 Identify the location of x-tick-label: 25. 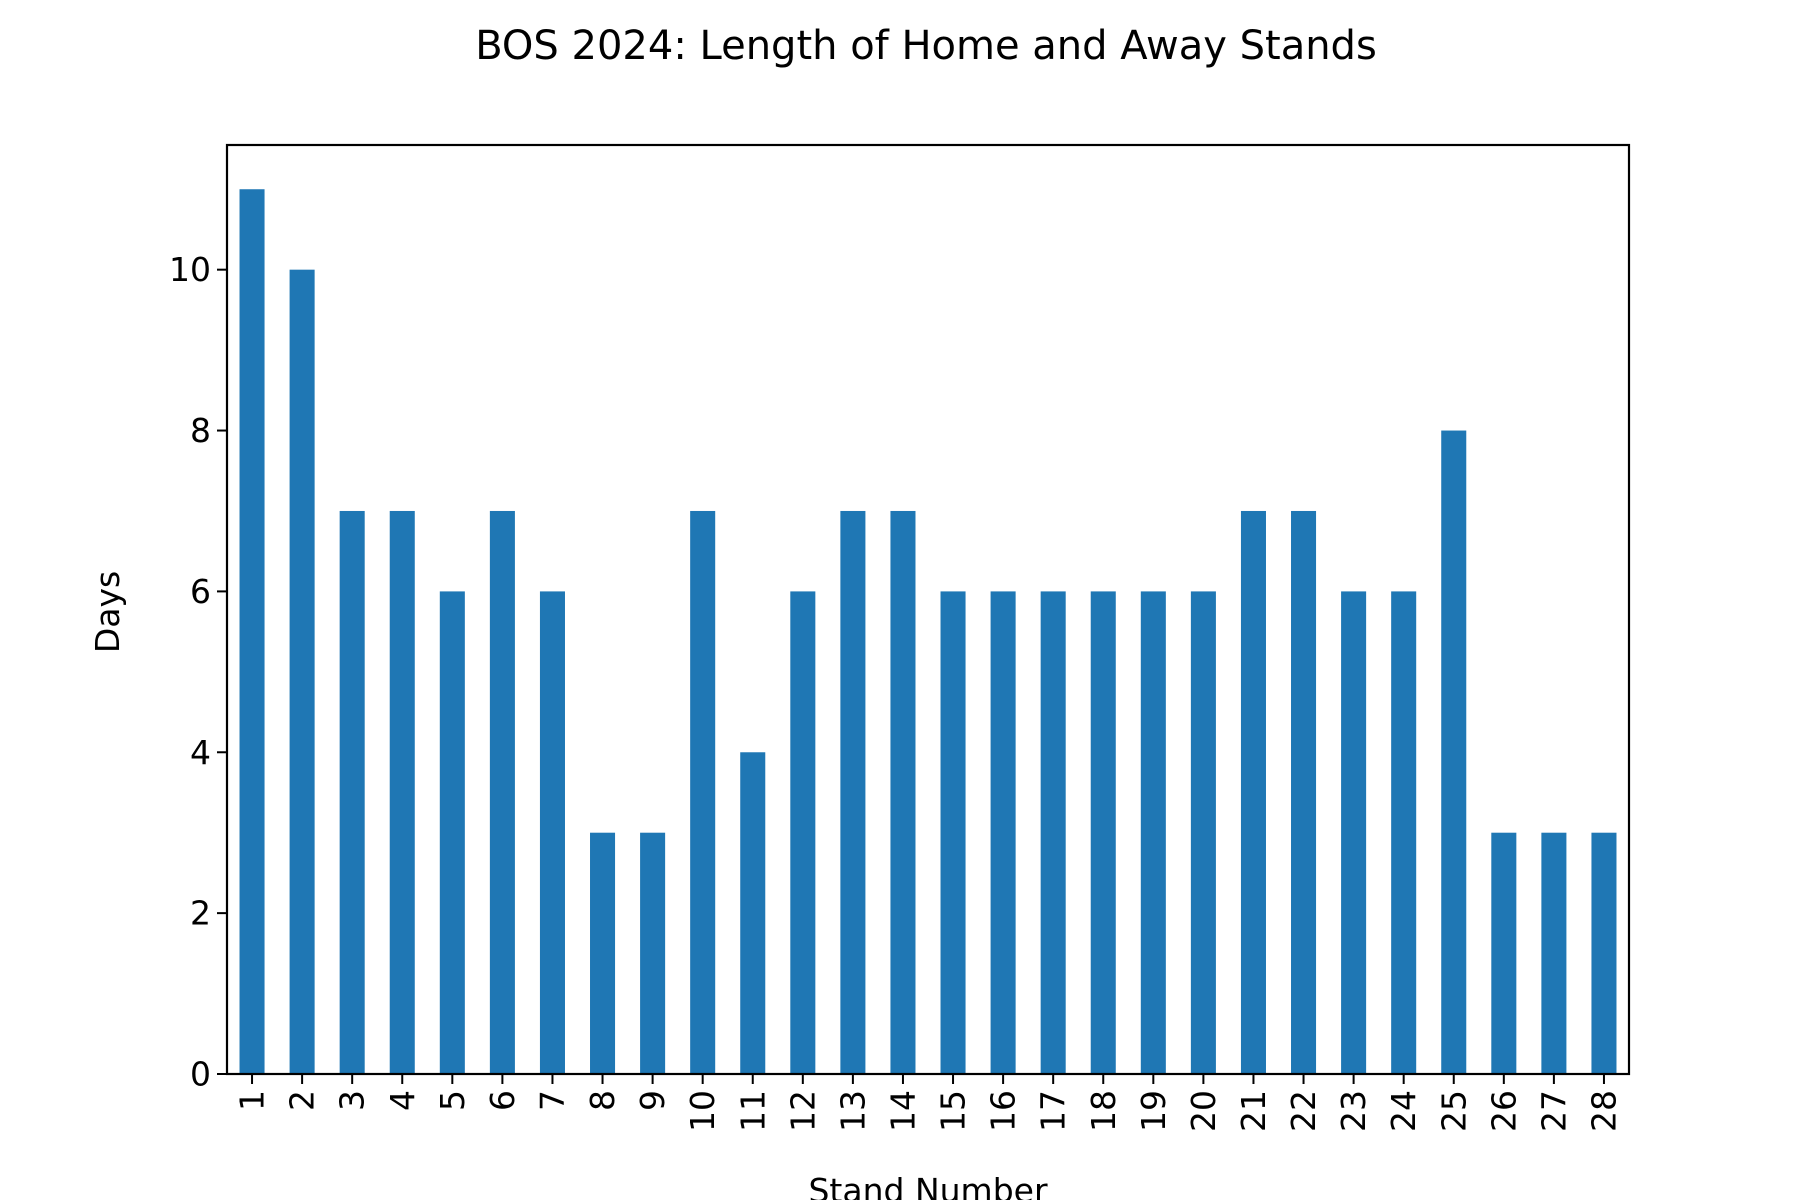
(1453, 1111).